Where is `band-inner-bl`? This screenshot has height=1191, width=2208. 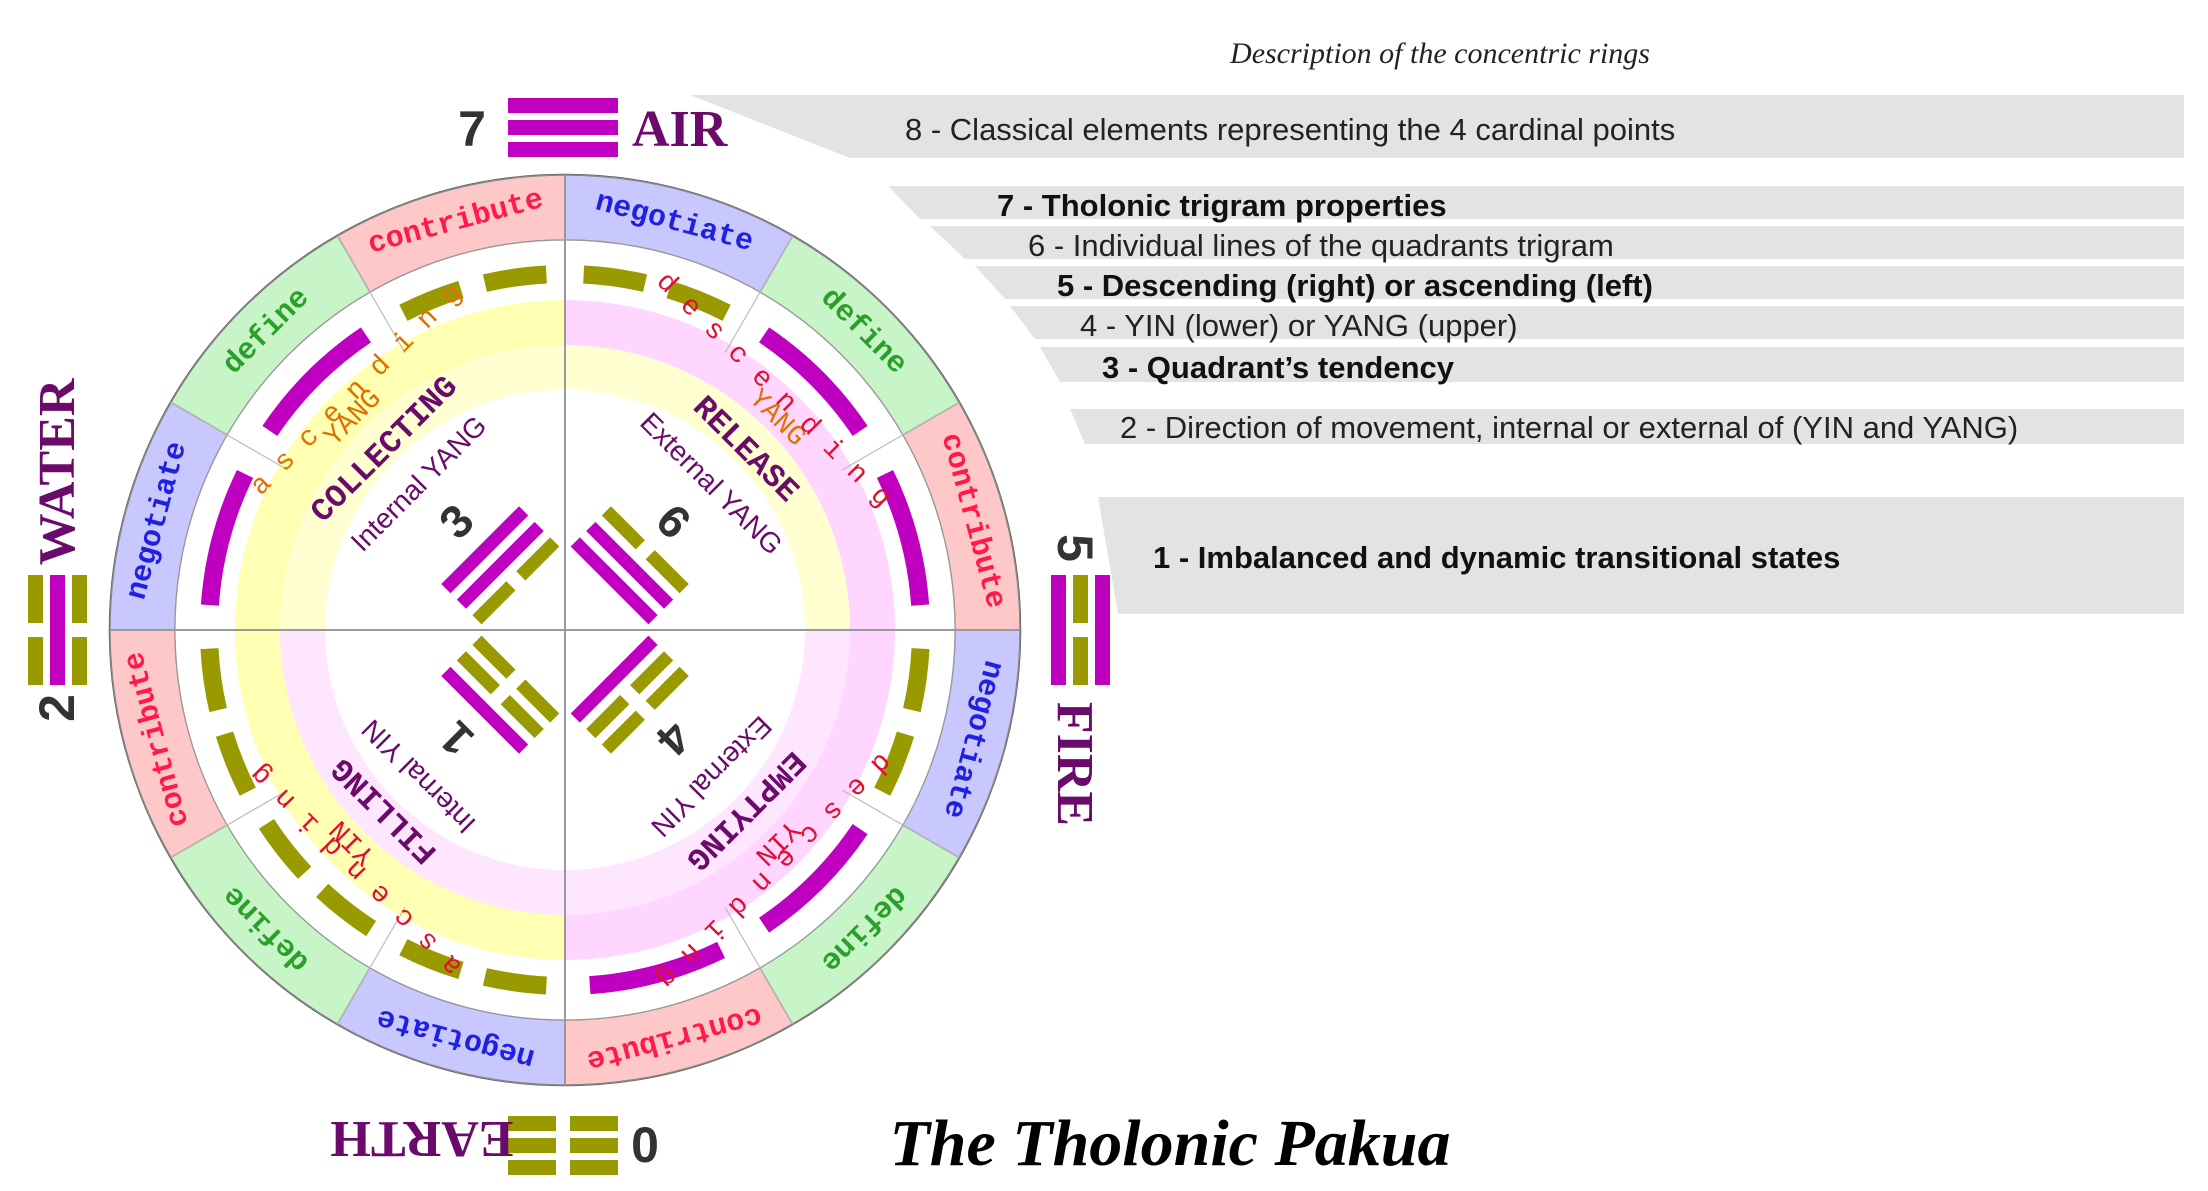 band-inner-bl is located at coordinates (422, 772).